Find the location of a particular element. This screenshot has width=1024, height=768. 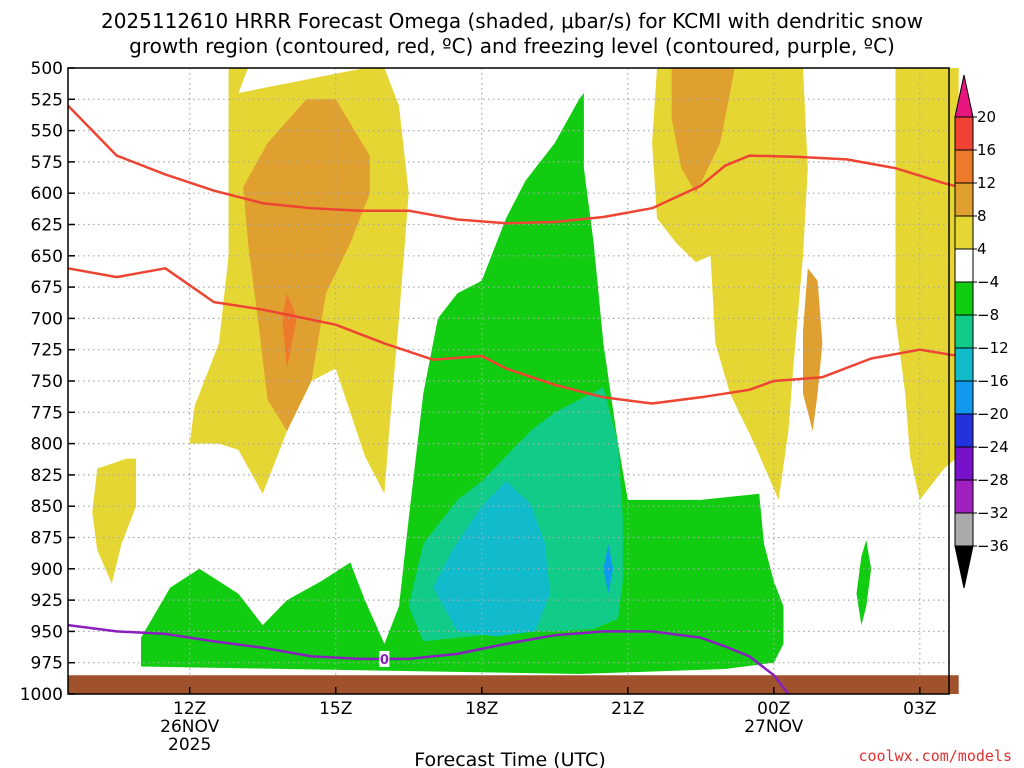

colorbar: 20 16 12 8 4 −4 −8 −12 −16 −20 −24 −28 −32 −36 is located at coordinates (981, 331).